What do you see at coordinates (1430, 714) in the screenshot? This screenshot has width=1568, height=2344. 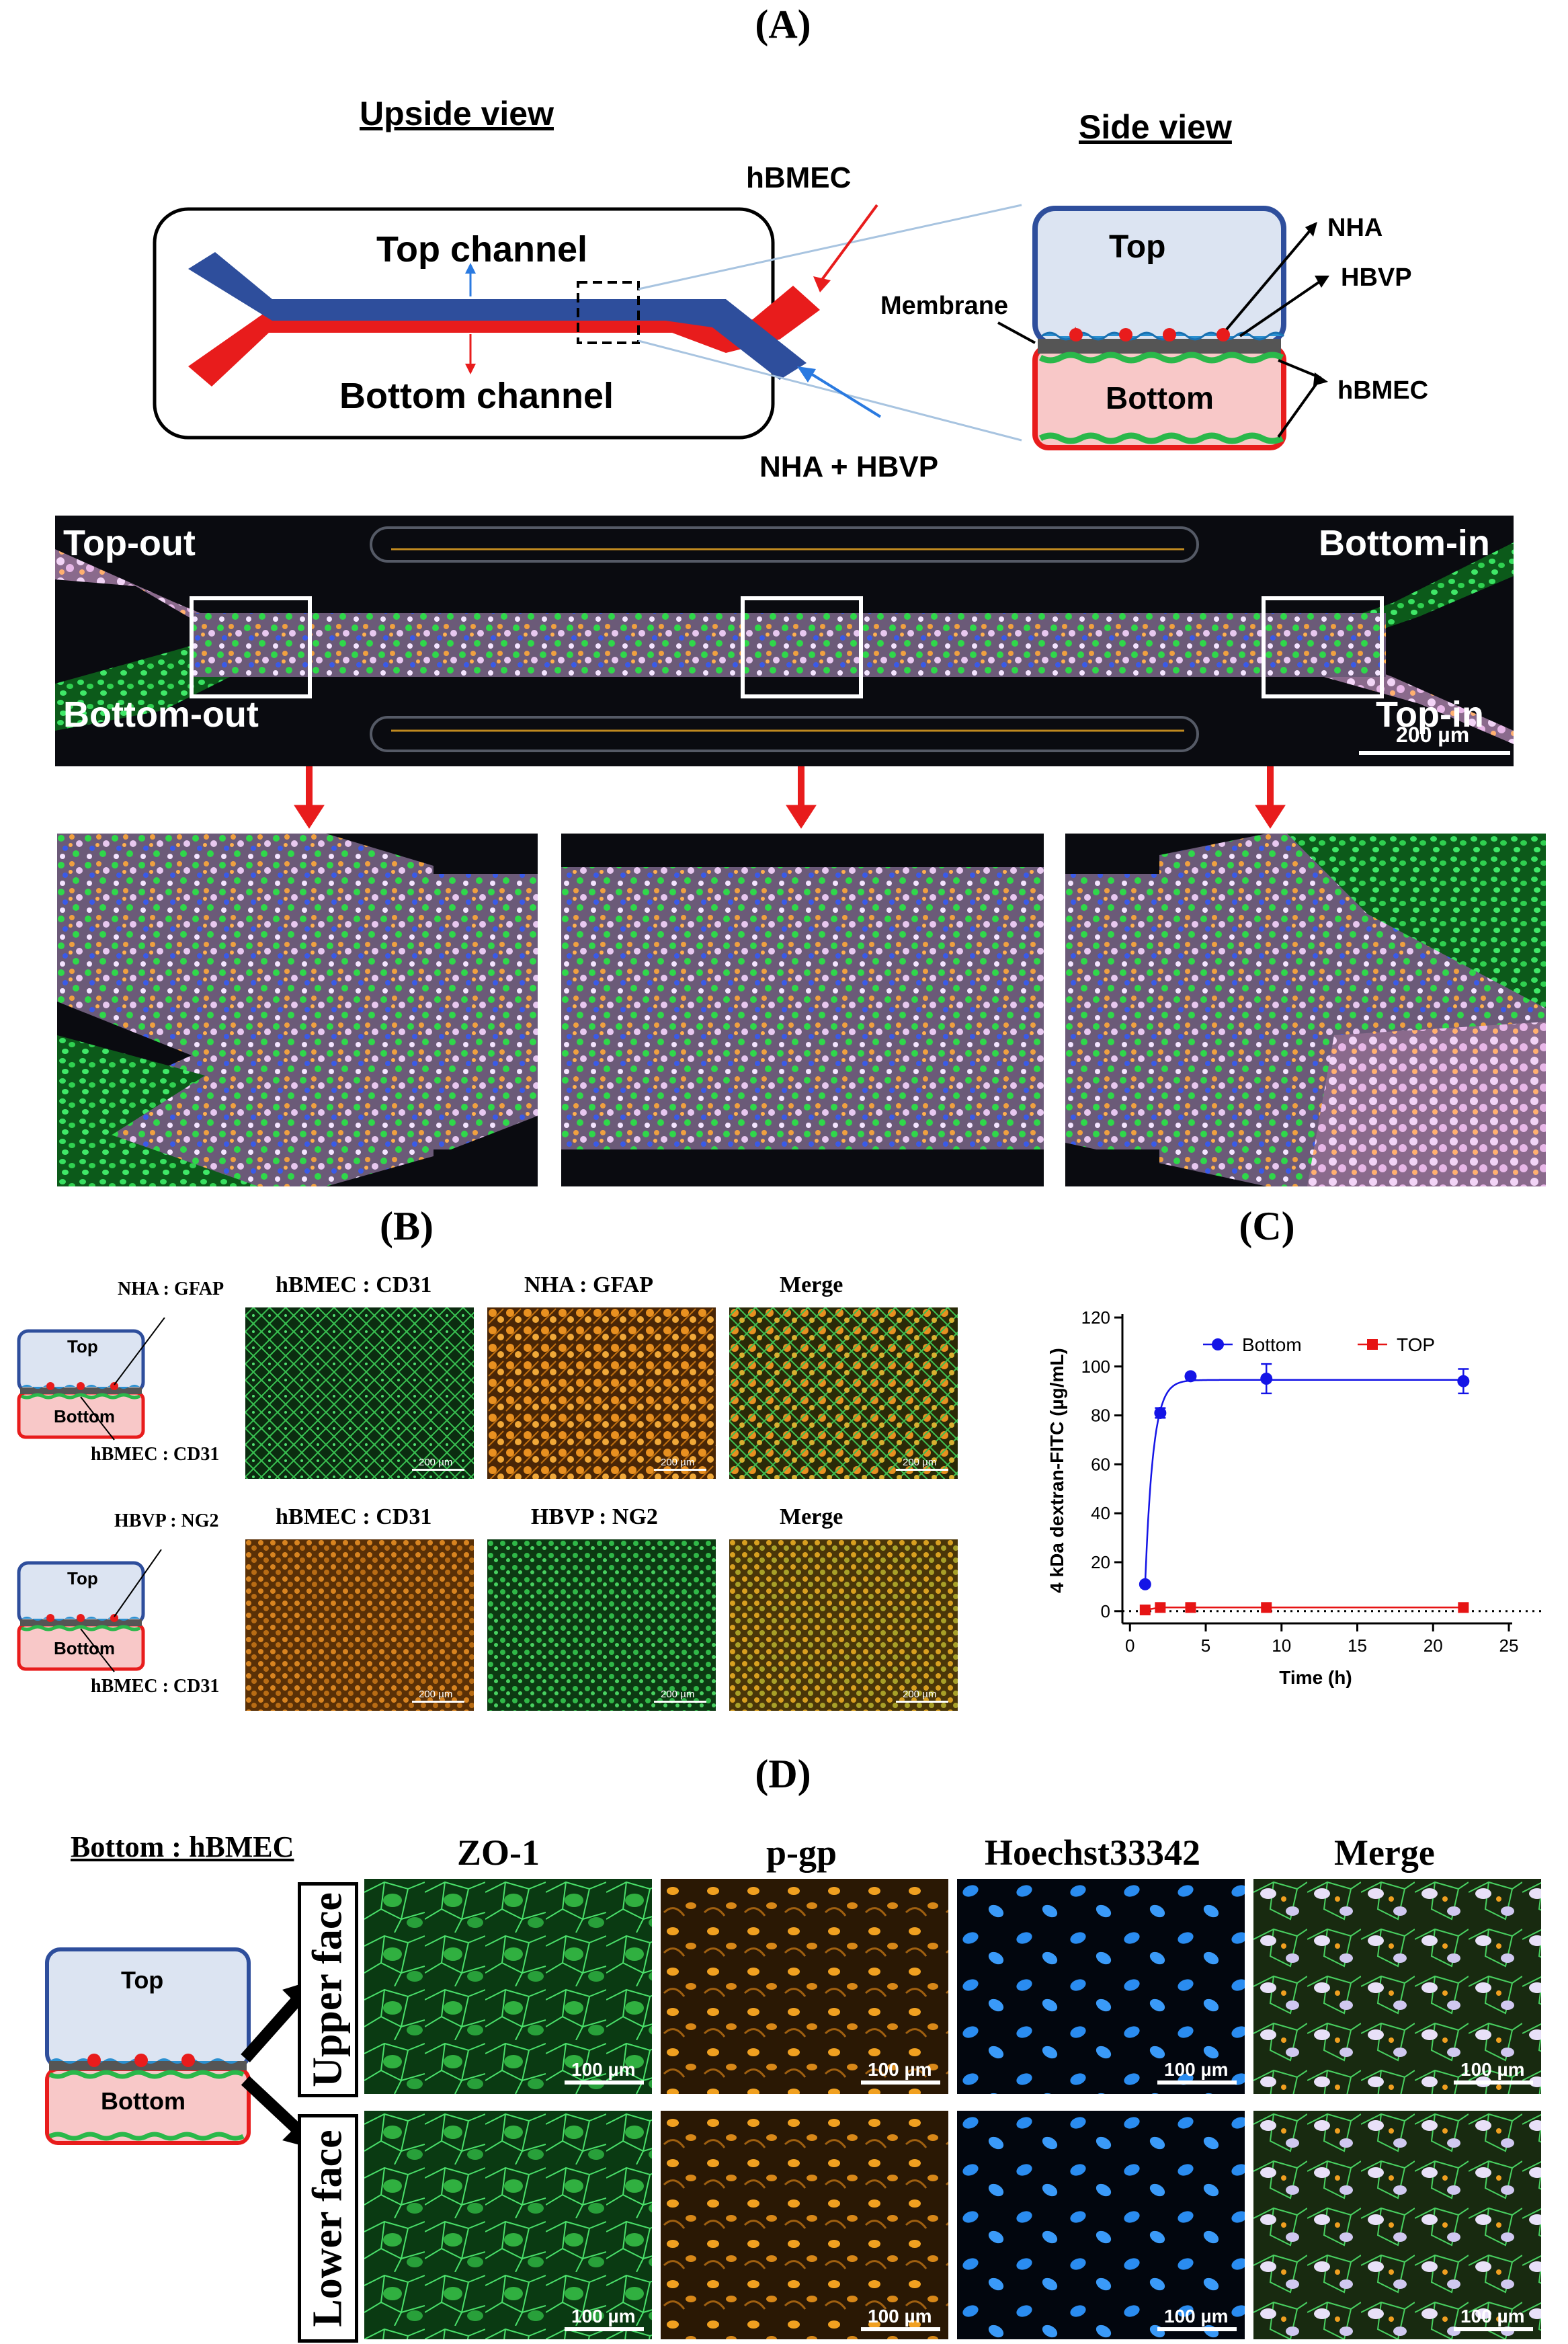 I see `label-top-in: Top-in` at bounding box center [1430, 714].